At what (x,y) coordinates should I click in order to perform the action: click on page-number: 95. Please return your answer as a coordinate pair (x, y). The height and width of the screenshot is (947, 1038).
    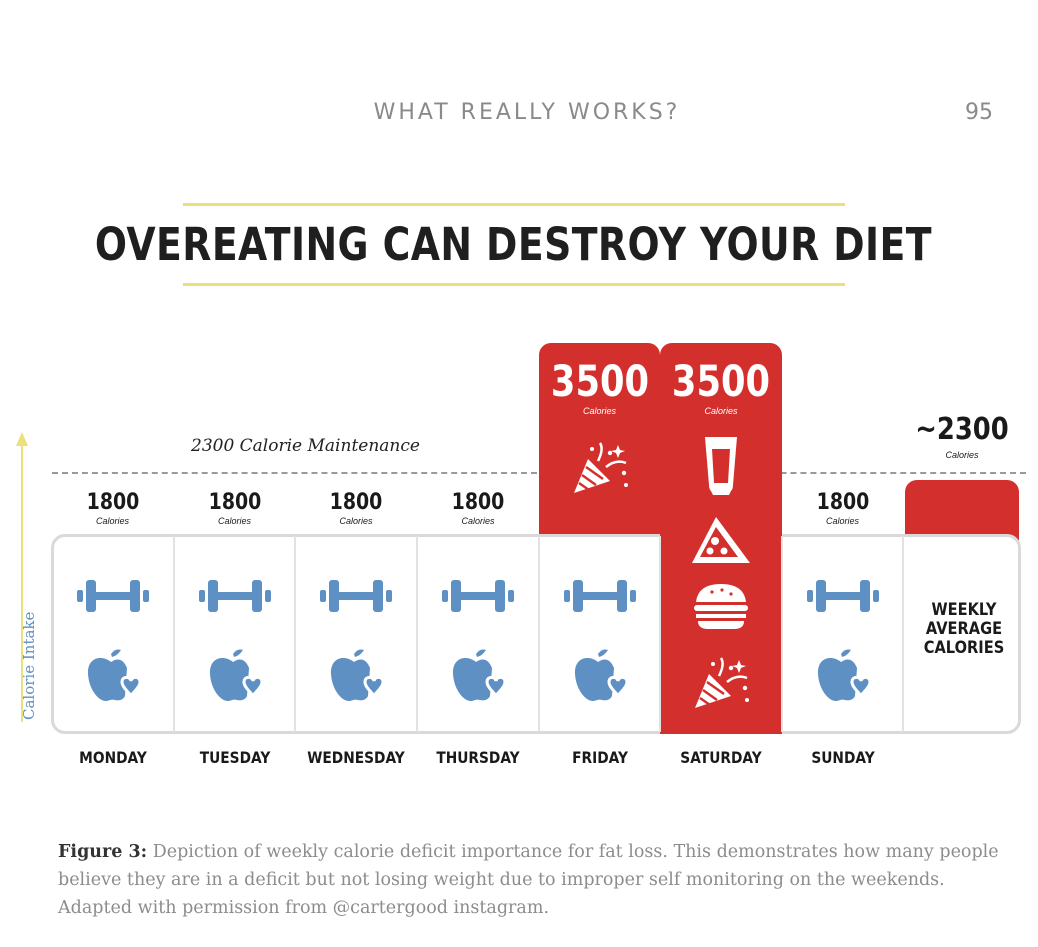
    Looking at the image, I should click on (979, 112).